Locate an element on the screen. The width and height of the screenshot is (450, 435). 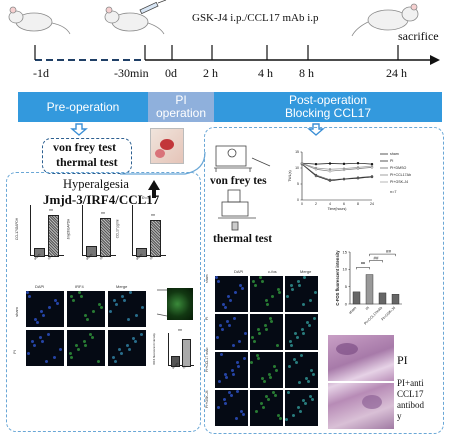
mini-chart-n: n=7 is located at coordinates (146, 197).